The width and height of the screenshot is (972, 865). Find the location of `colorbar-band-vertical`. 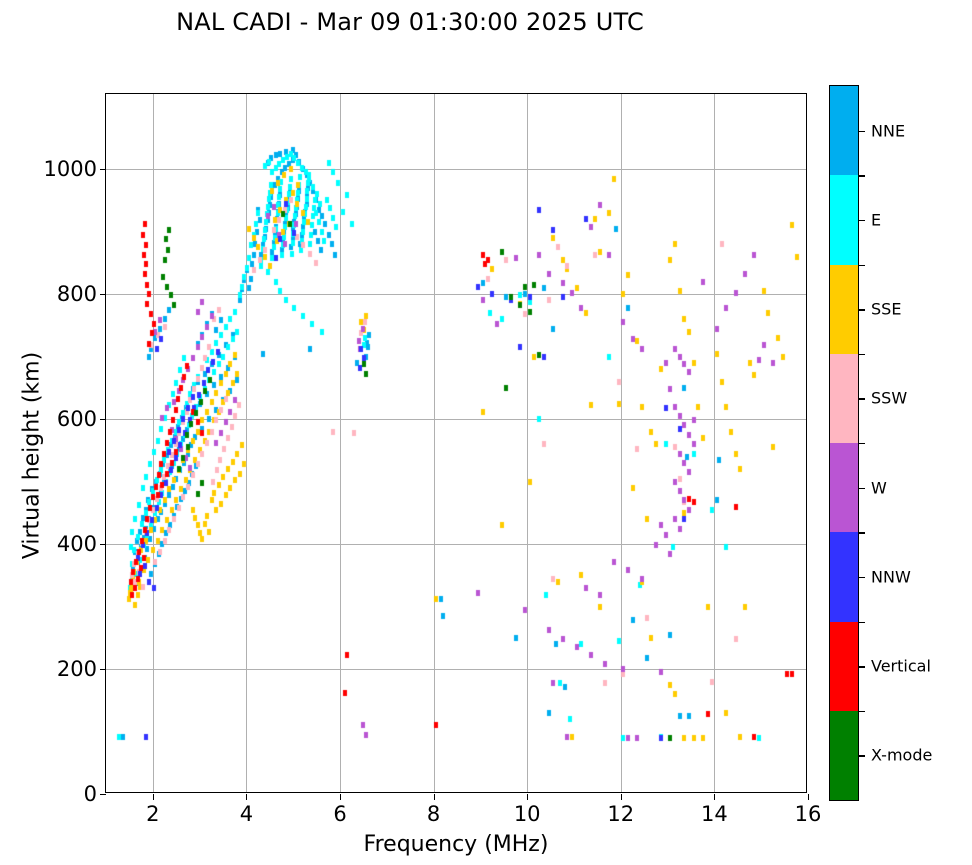

colorbar-band-vertical is located at coordinates (844, 666).